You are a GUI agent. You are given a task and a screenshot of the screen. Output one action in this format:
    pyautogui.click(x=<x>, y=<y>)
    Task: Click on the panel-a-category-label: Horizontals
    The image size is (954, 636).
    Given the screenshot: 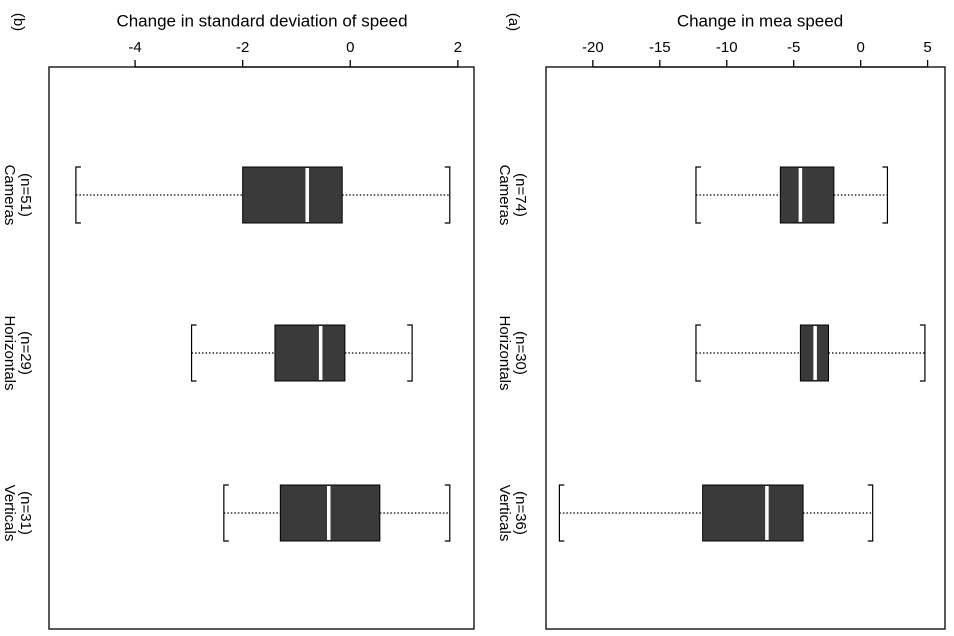 What is the action you would take?
    pyautogui.click(x=504, y=352)
    